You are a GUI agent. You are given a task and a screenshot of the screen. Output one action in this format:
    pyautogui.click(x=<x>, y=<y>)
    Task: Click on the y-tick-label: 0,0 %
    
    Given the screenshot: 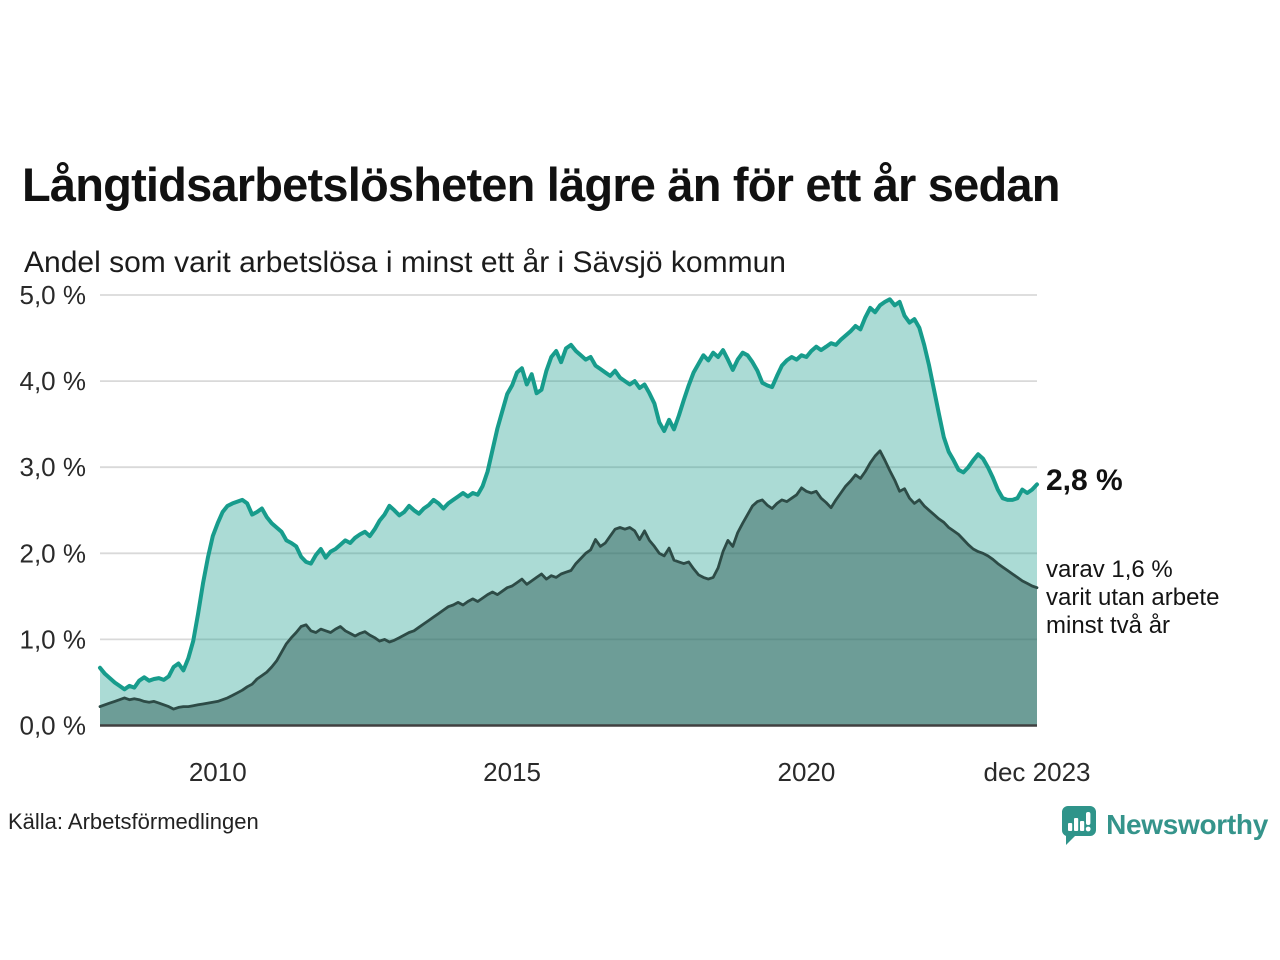 What is the action you would take?
    pyautogui.click(x=53, y=726)
    